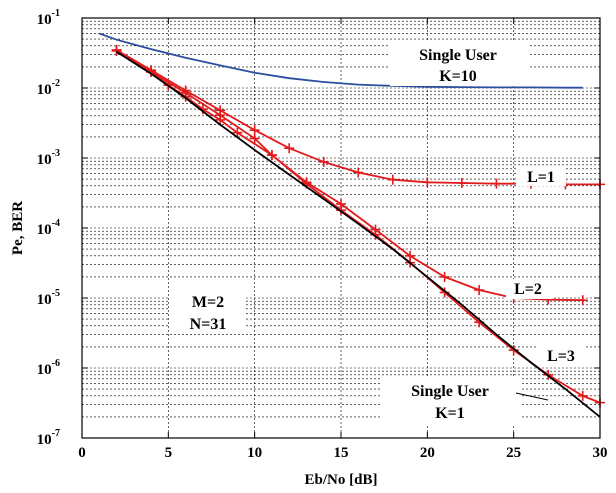 The width and height of the screenshot is (616, 493). Describe the element at coordinates (458, 76) in the screenshot. I see `svg-text: K=10` at that location.